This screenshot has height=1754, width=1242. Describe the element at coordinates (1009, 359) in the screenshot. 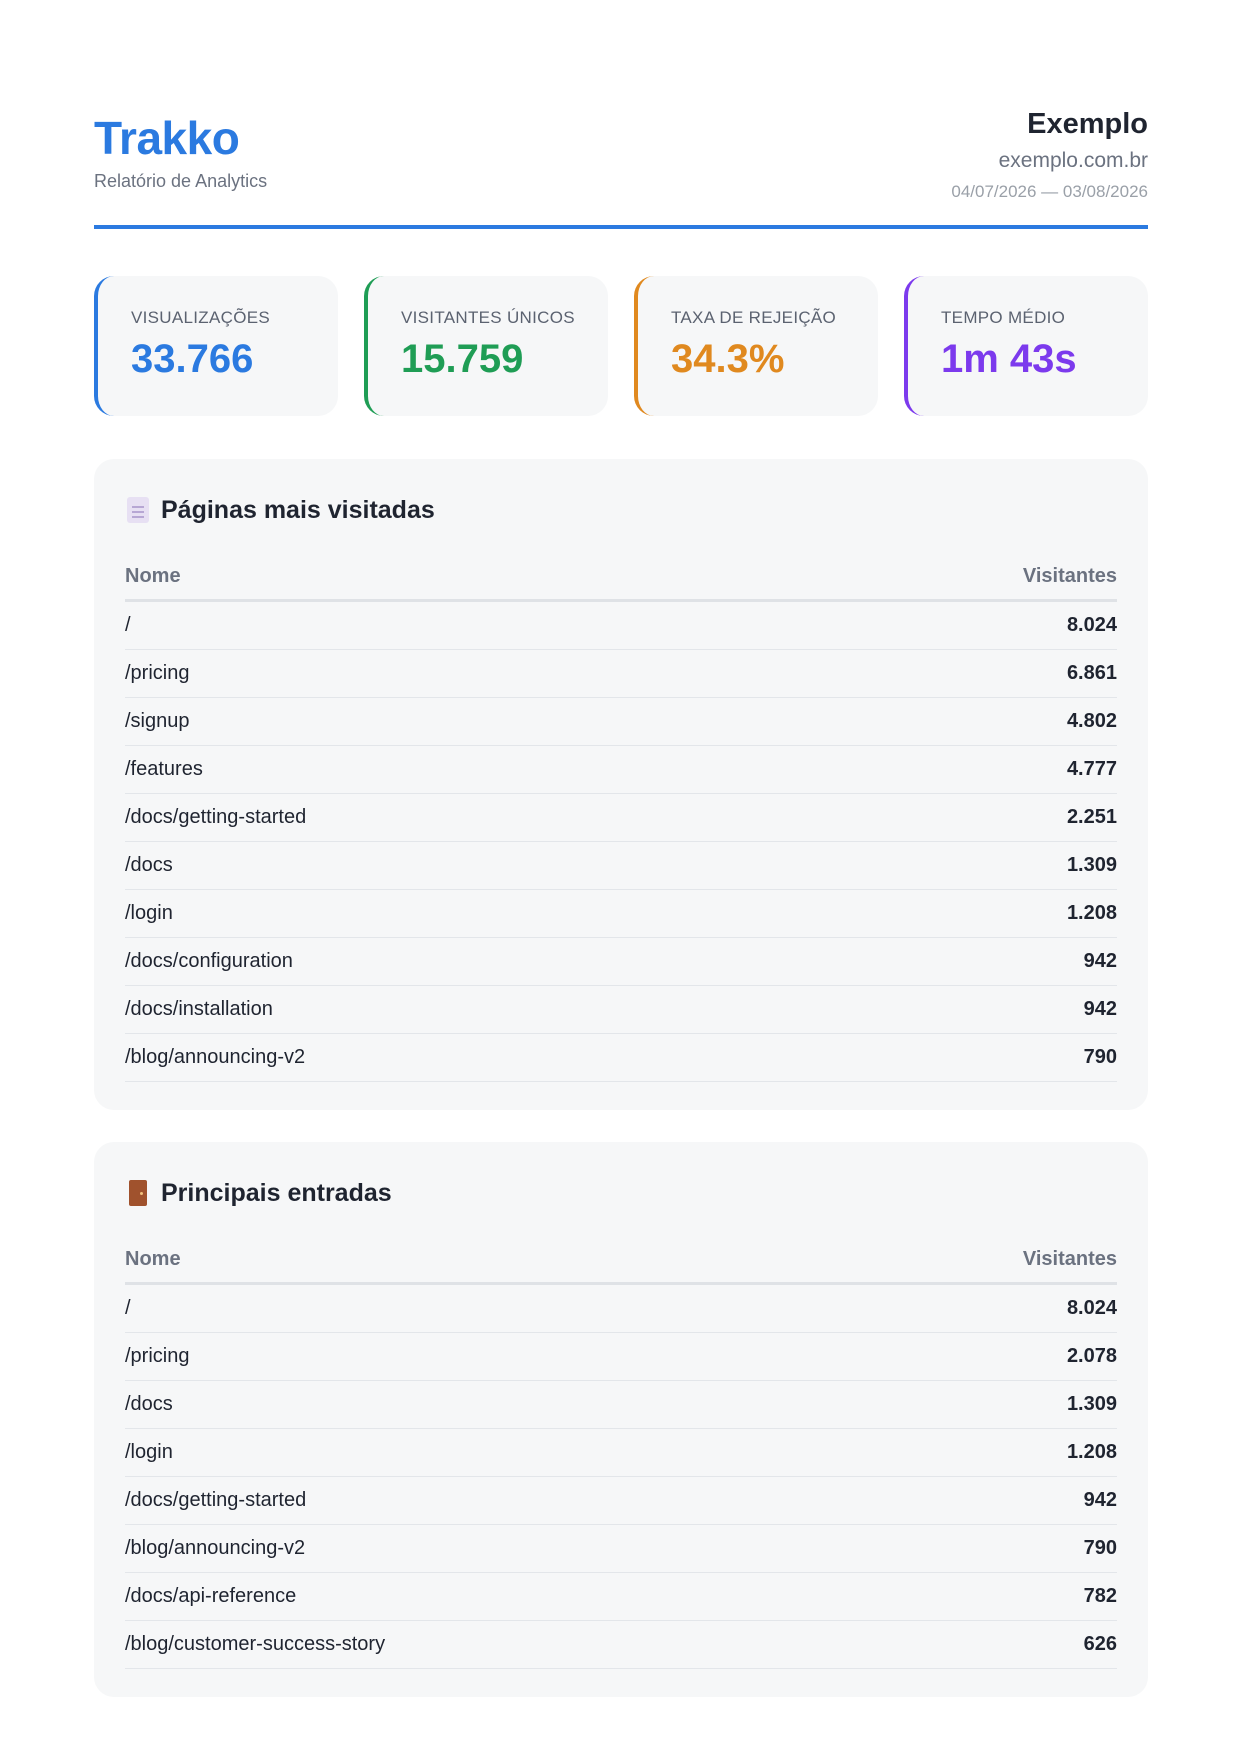

I see `kpi-value: 1m 43s` at that location.